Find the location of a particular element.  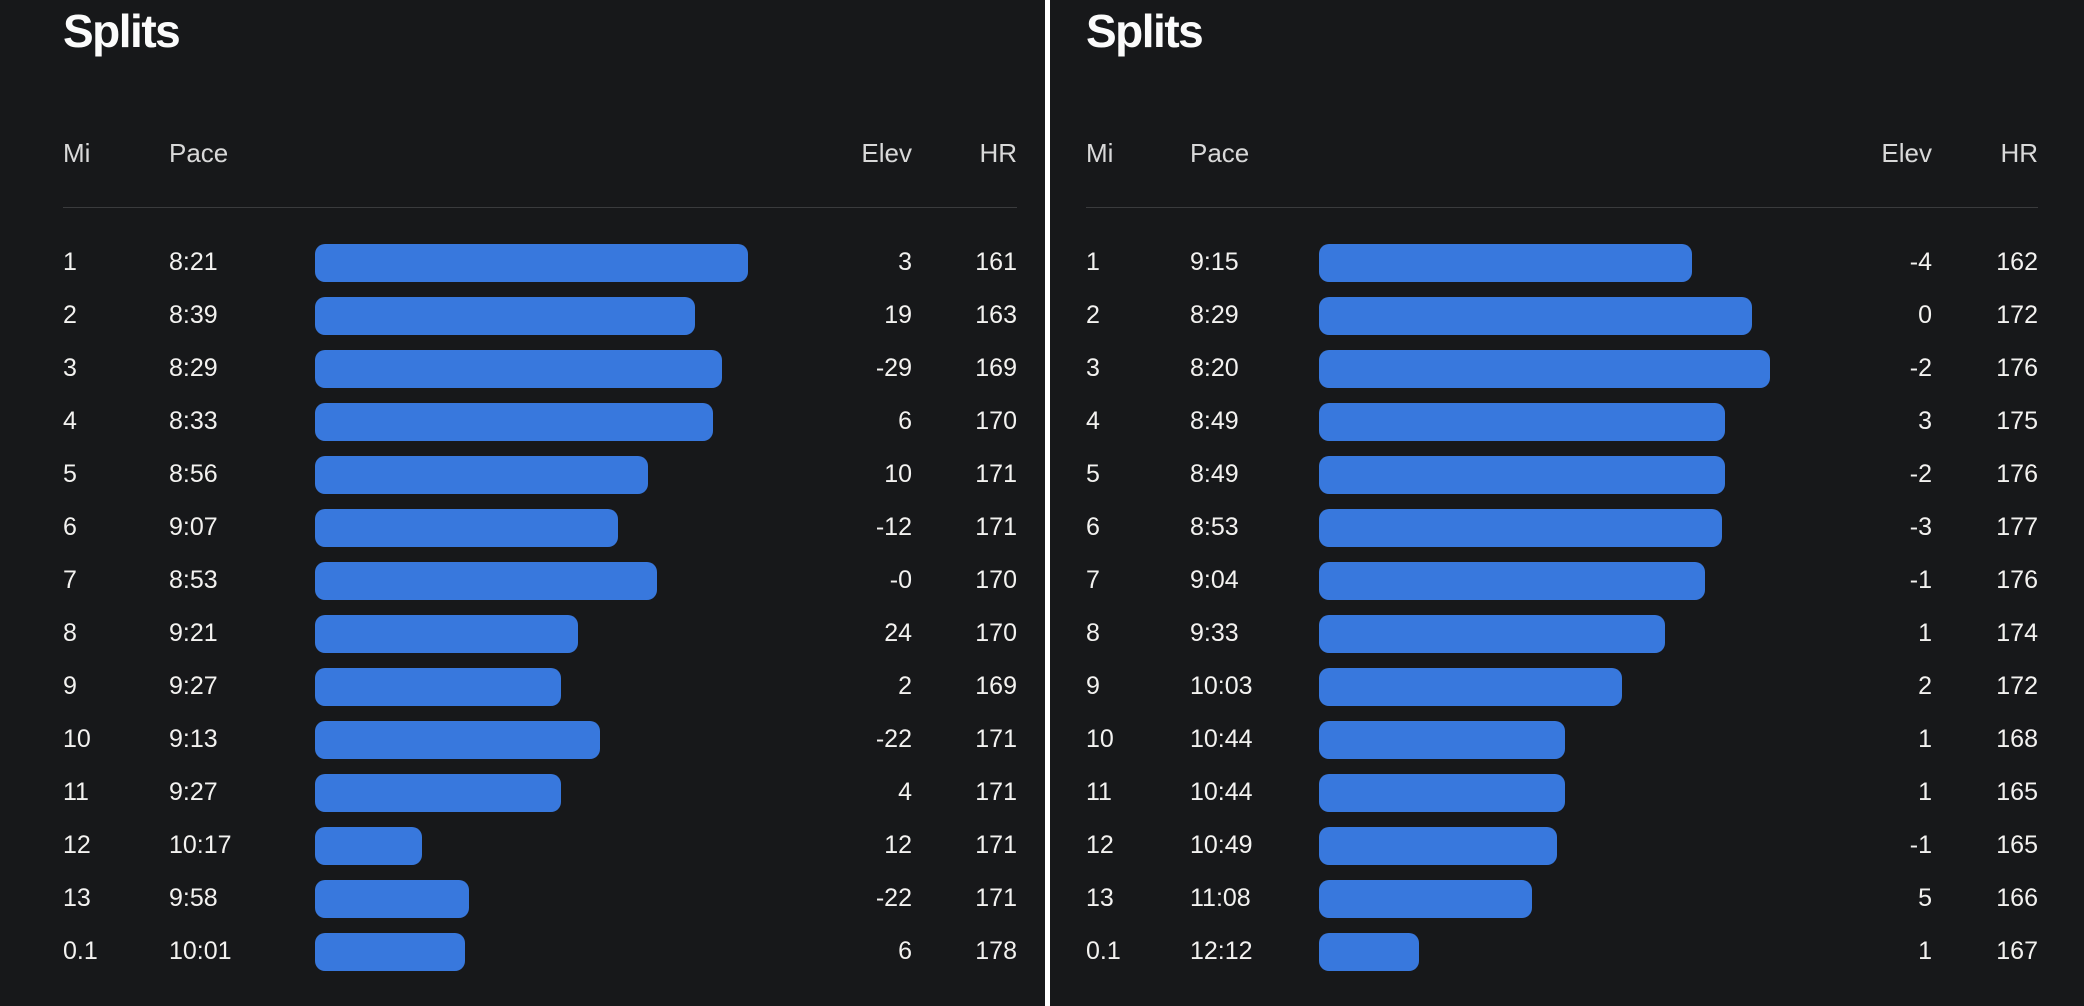

hr-value: 174 is located at coordinates (2017, 633).